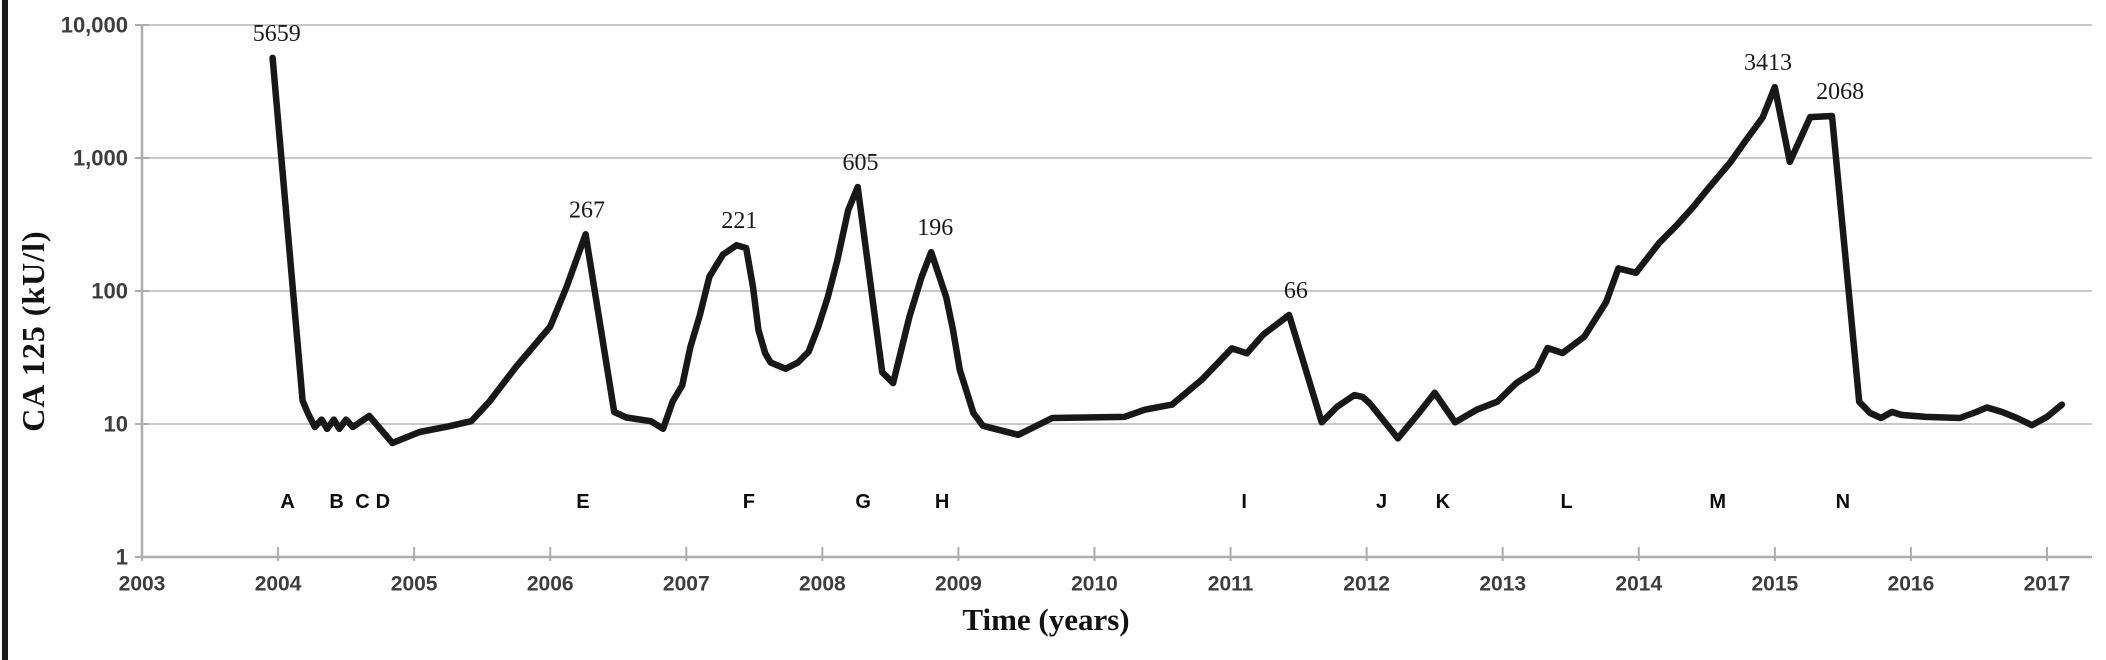 This screenshot has height=660, width=2106. What do you see at coordinates (1638, 584) in the screenshot?
I see `x-tick-label-2014: 2014` at bounding box center [1638, 584].